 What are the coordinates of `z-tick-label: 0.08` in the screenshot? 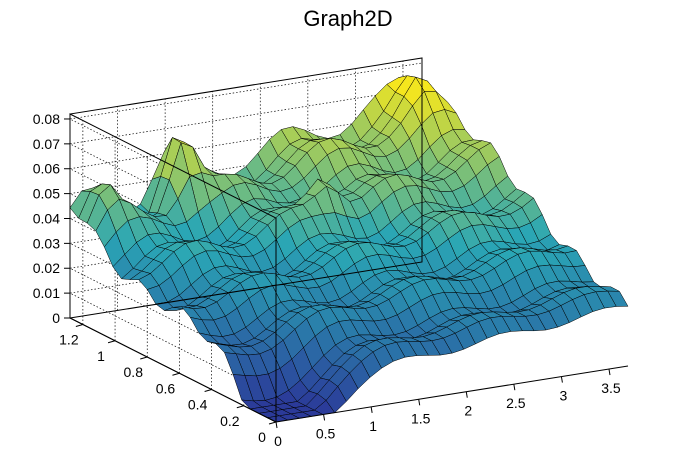 It's located at (46, 119).